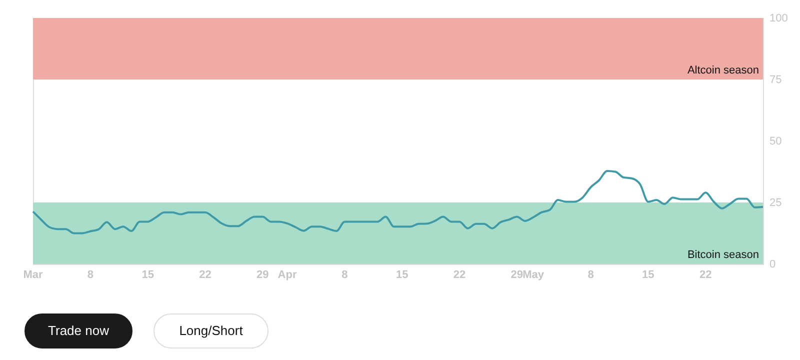 Image resolution: width=800 pixels, height=360 pixels. Describe the element at coordinates (79, 330) in the screenshot. I see `text: Trade now` at that location.